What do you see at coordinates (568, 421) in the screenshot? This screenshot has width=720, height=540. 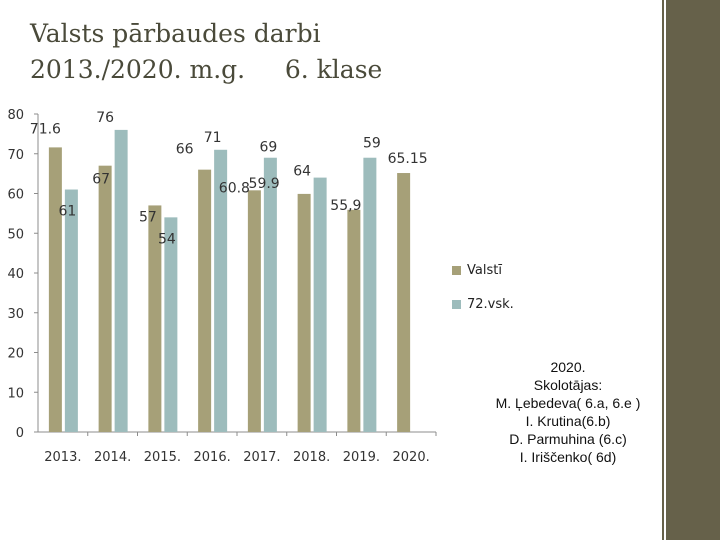 I see `note-line: I. Krutina(6.b)` at bounding box center [568, 421].